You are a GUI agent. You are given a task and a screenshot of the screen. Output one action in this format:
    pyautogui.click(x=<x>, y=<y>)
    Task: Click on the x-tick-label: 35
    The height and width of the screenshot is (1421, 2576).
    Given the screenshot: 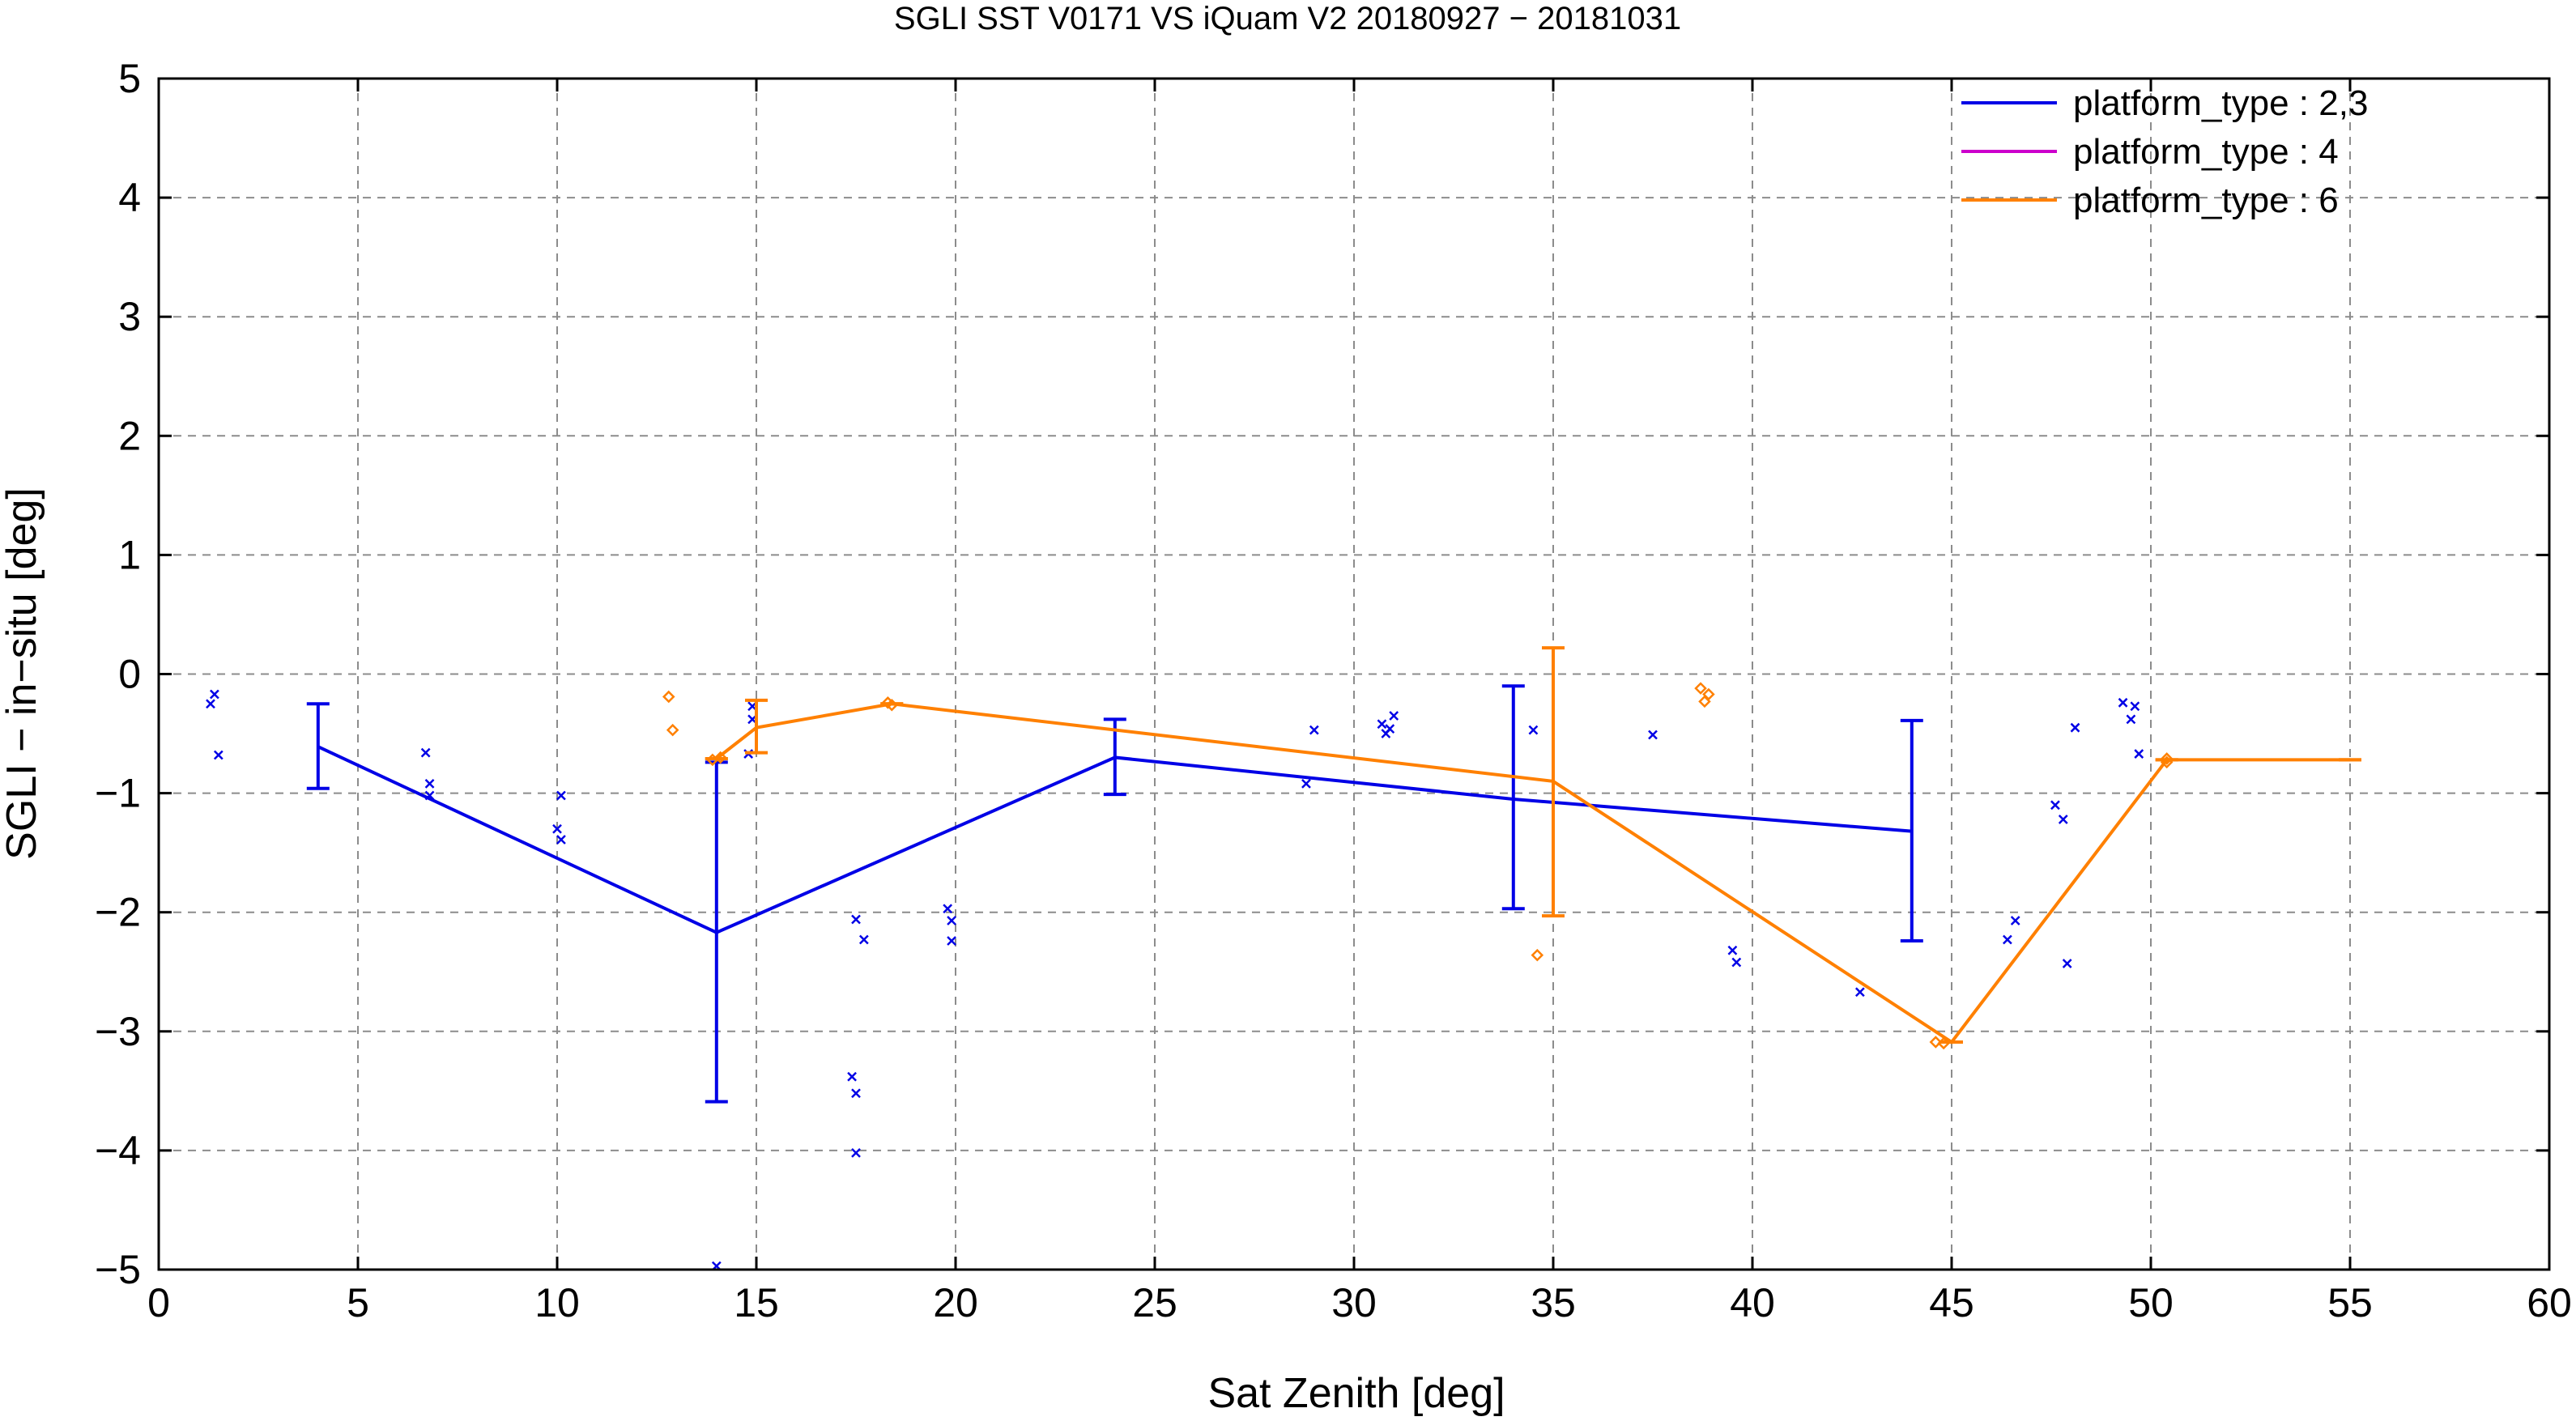 What is the action you would take?
    pyautogui.click(x=1553, y=1302)
    